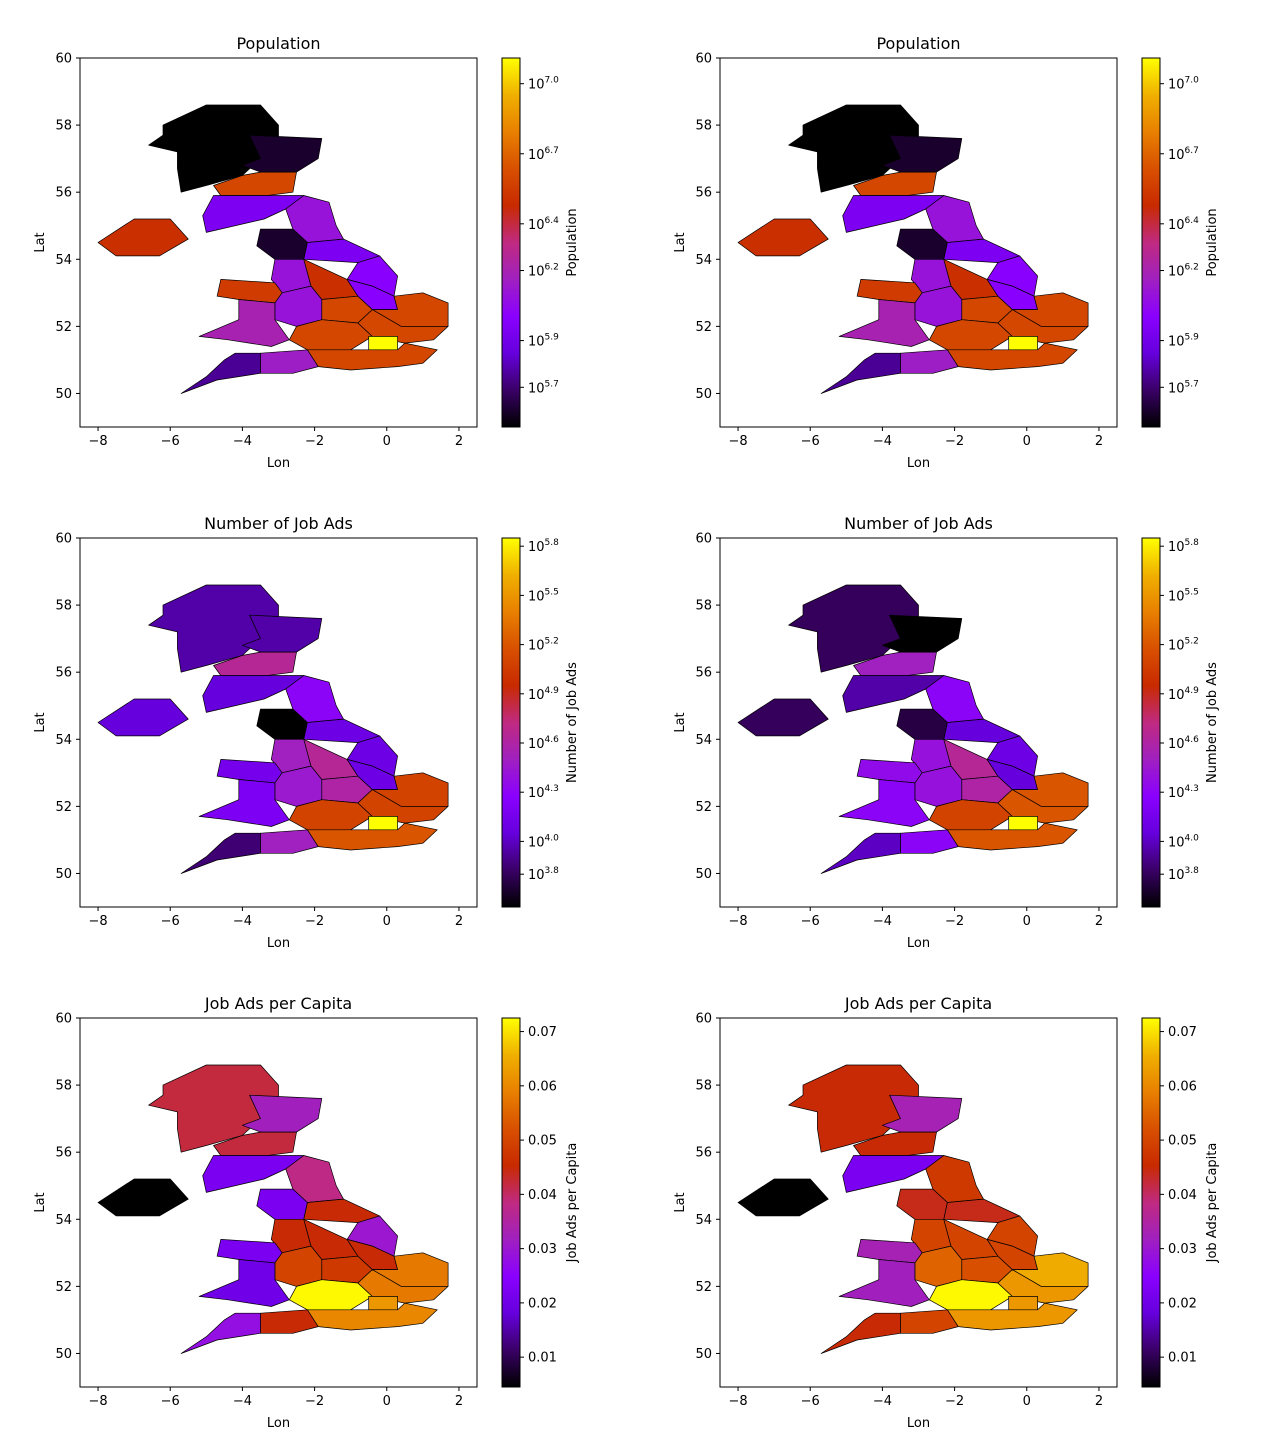 The image size is (1280, 1440). What do you see at coordinates (543, 841) in the screenshot?
I see `colorbar-tick-label: 104.0` at bounding box center [543, 841].